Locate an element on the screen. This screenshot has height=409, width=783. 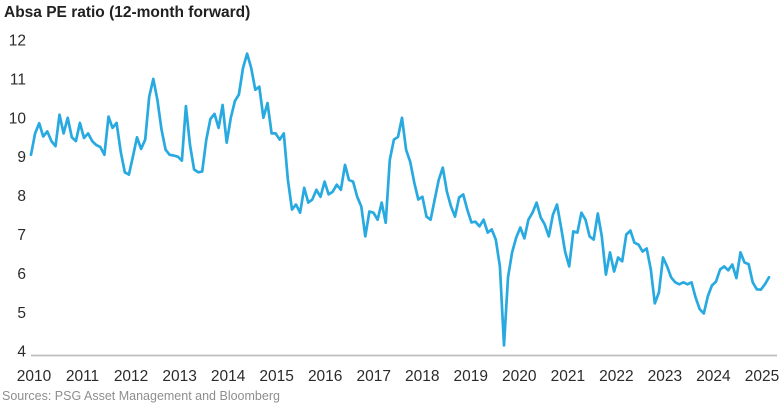
y-tick-label: 9 is located at coordinates (21, 157).